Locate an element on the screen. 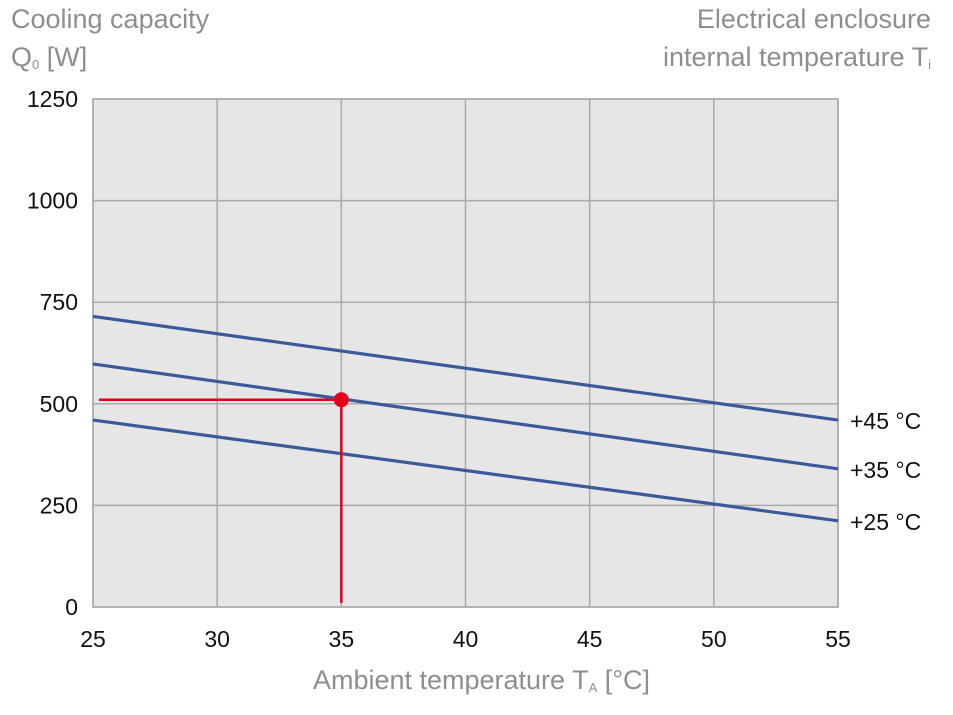 Image resolution: width=953 pixels, height=715 pixels. series-label-1: +35 °C is located at coordinates (885, 470).